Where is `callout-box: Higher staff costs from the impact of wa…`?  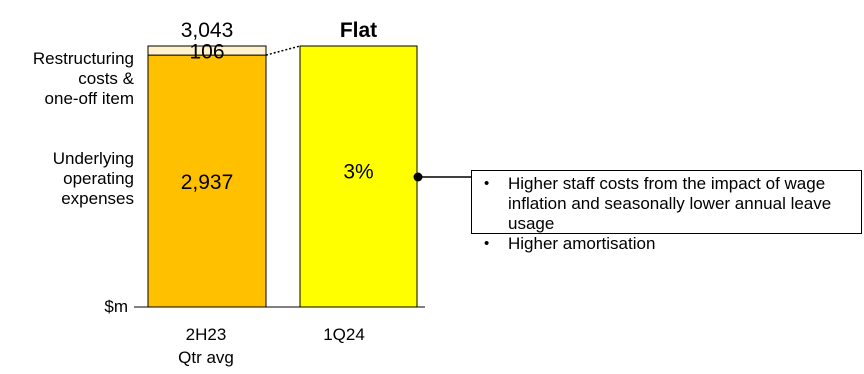
callout-box: Higher staff costs from the impact of wa… is located at coordinates (666, 212).